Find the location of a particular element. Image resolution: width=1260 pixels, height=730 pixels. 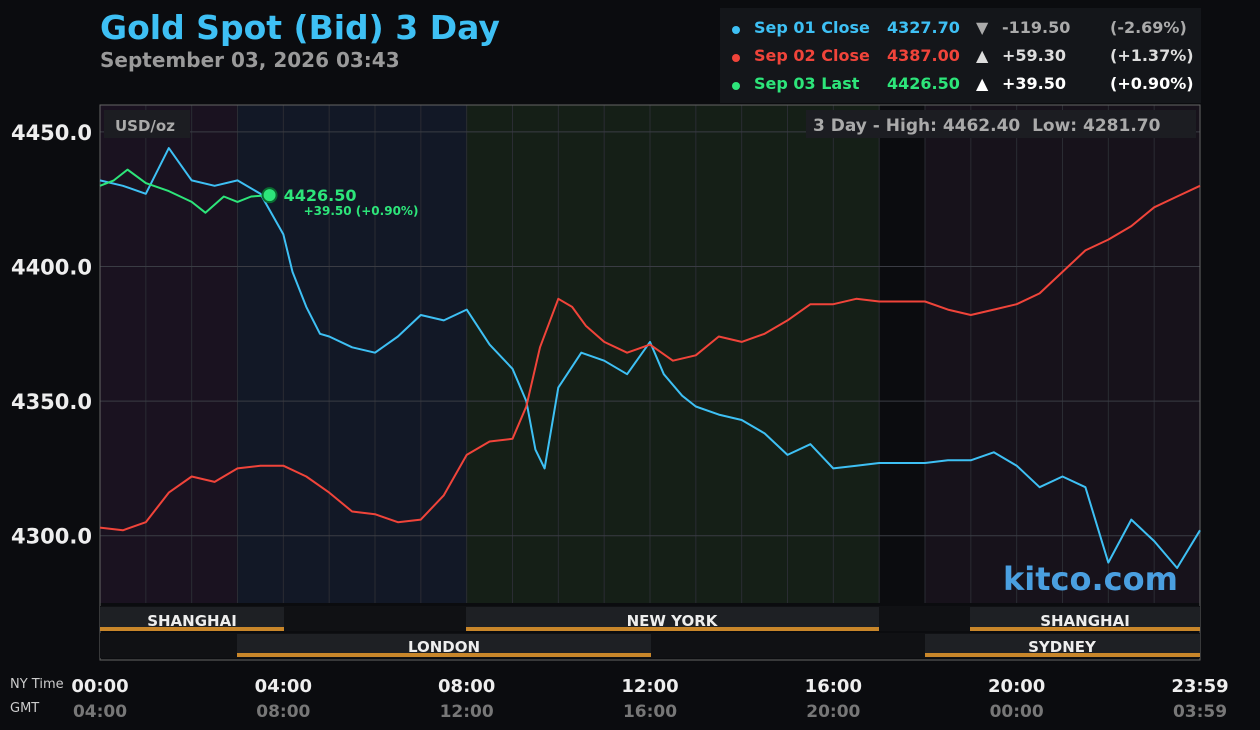

legend-dot-sep02 is located at coordinates (736, 58).